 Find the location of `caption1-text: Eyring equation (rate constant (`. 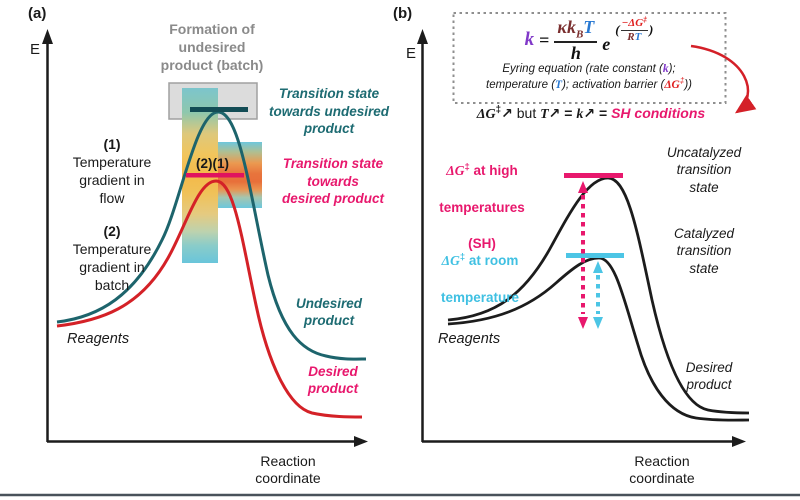

caption1-text: Eyring equation (rate constant ( is located at coordinates (582, 69).